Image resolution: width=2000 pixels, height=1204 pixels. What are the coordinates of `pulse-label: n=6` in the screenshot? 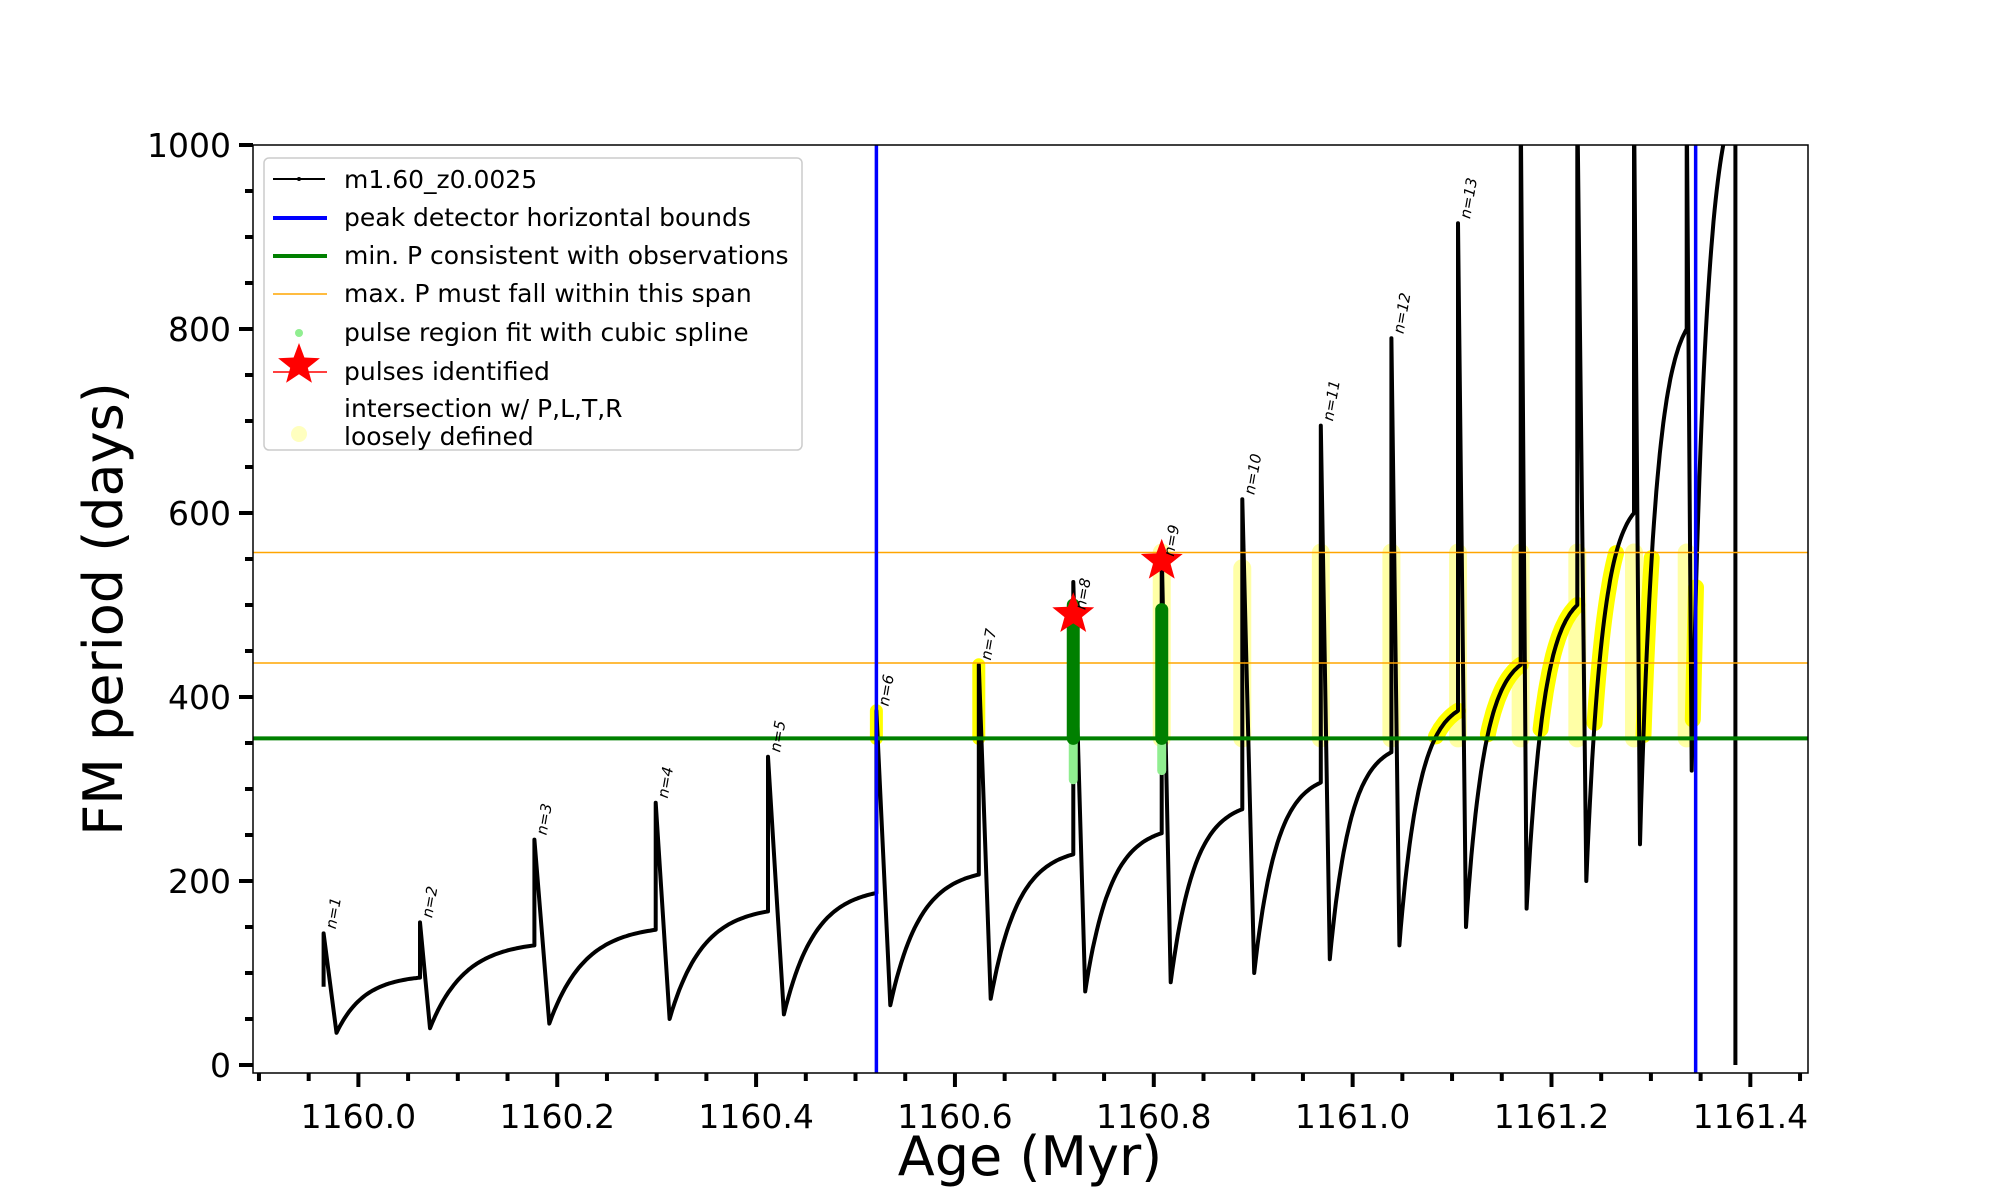 It's located at (886, 690).